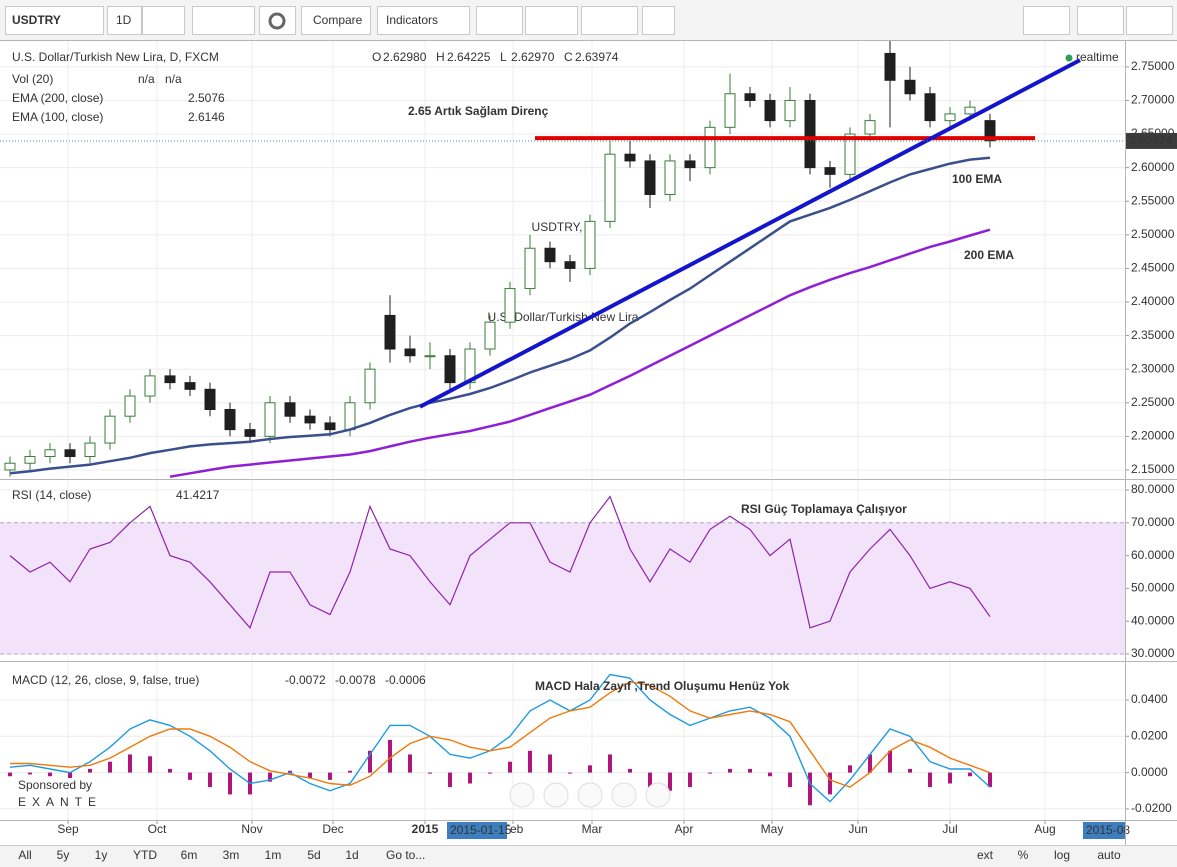 This screenshot has height=867, width=1177. Describe the element at coordinates (1153, 402) in the screenshot. I see `y-tick-label: 2.25000` at that location.